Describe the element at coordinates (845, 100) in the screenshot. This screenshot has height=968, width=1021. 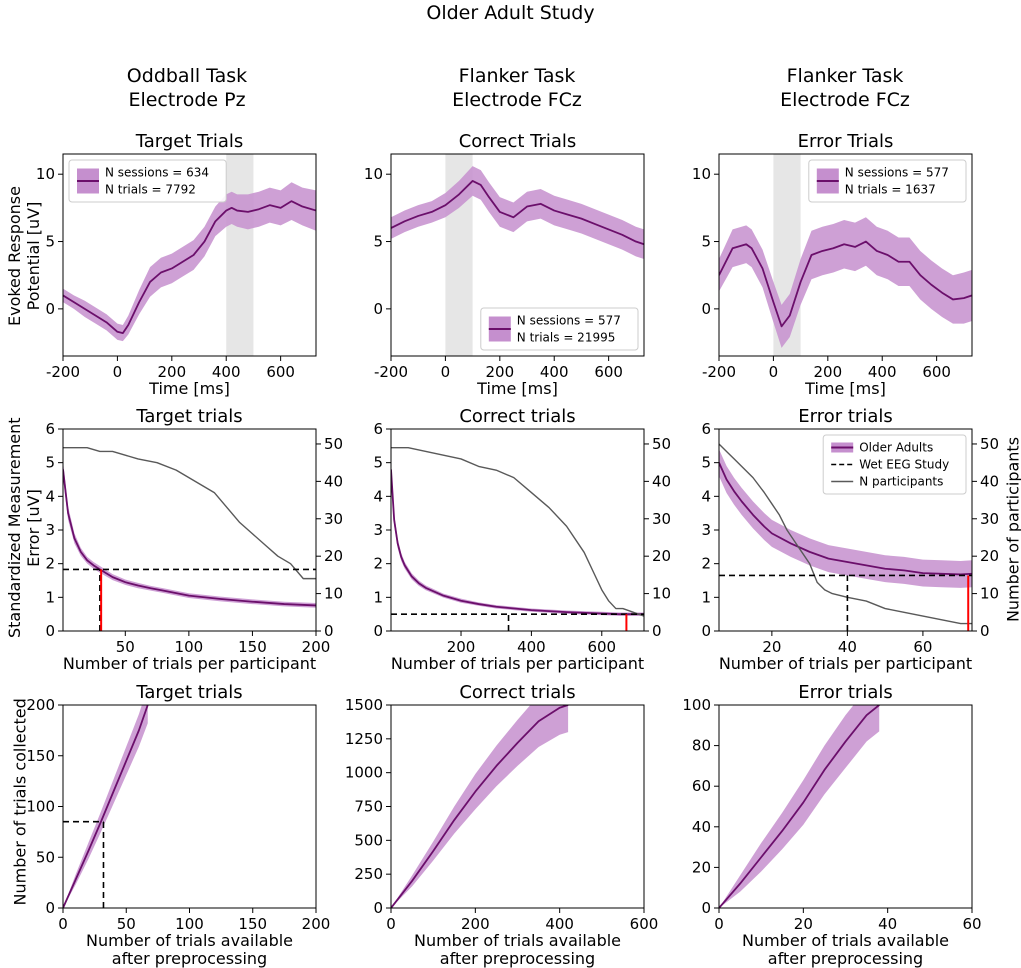
I see `column-electrode: Electrode FCz` at that location.